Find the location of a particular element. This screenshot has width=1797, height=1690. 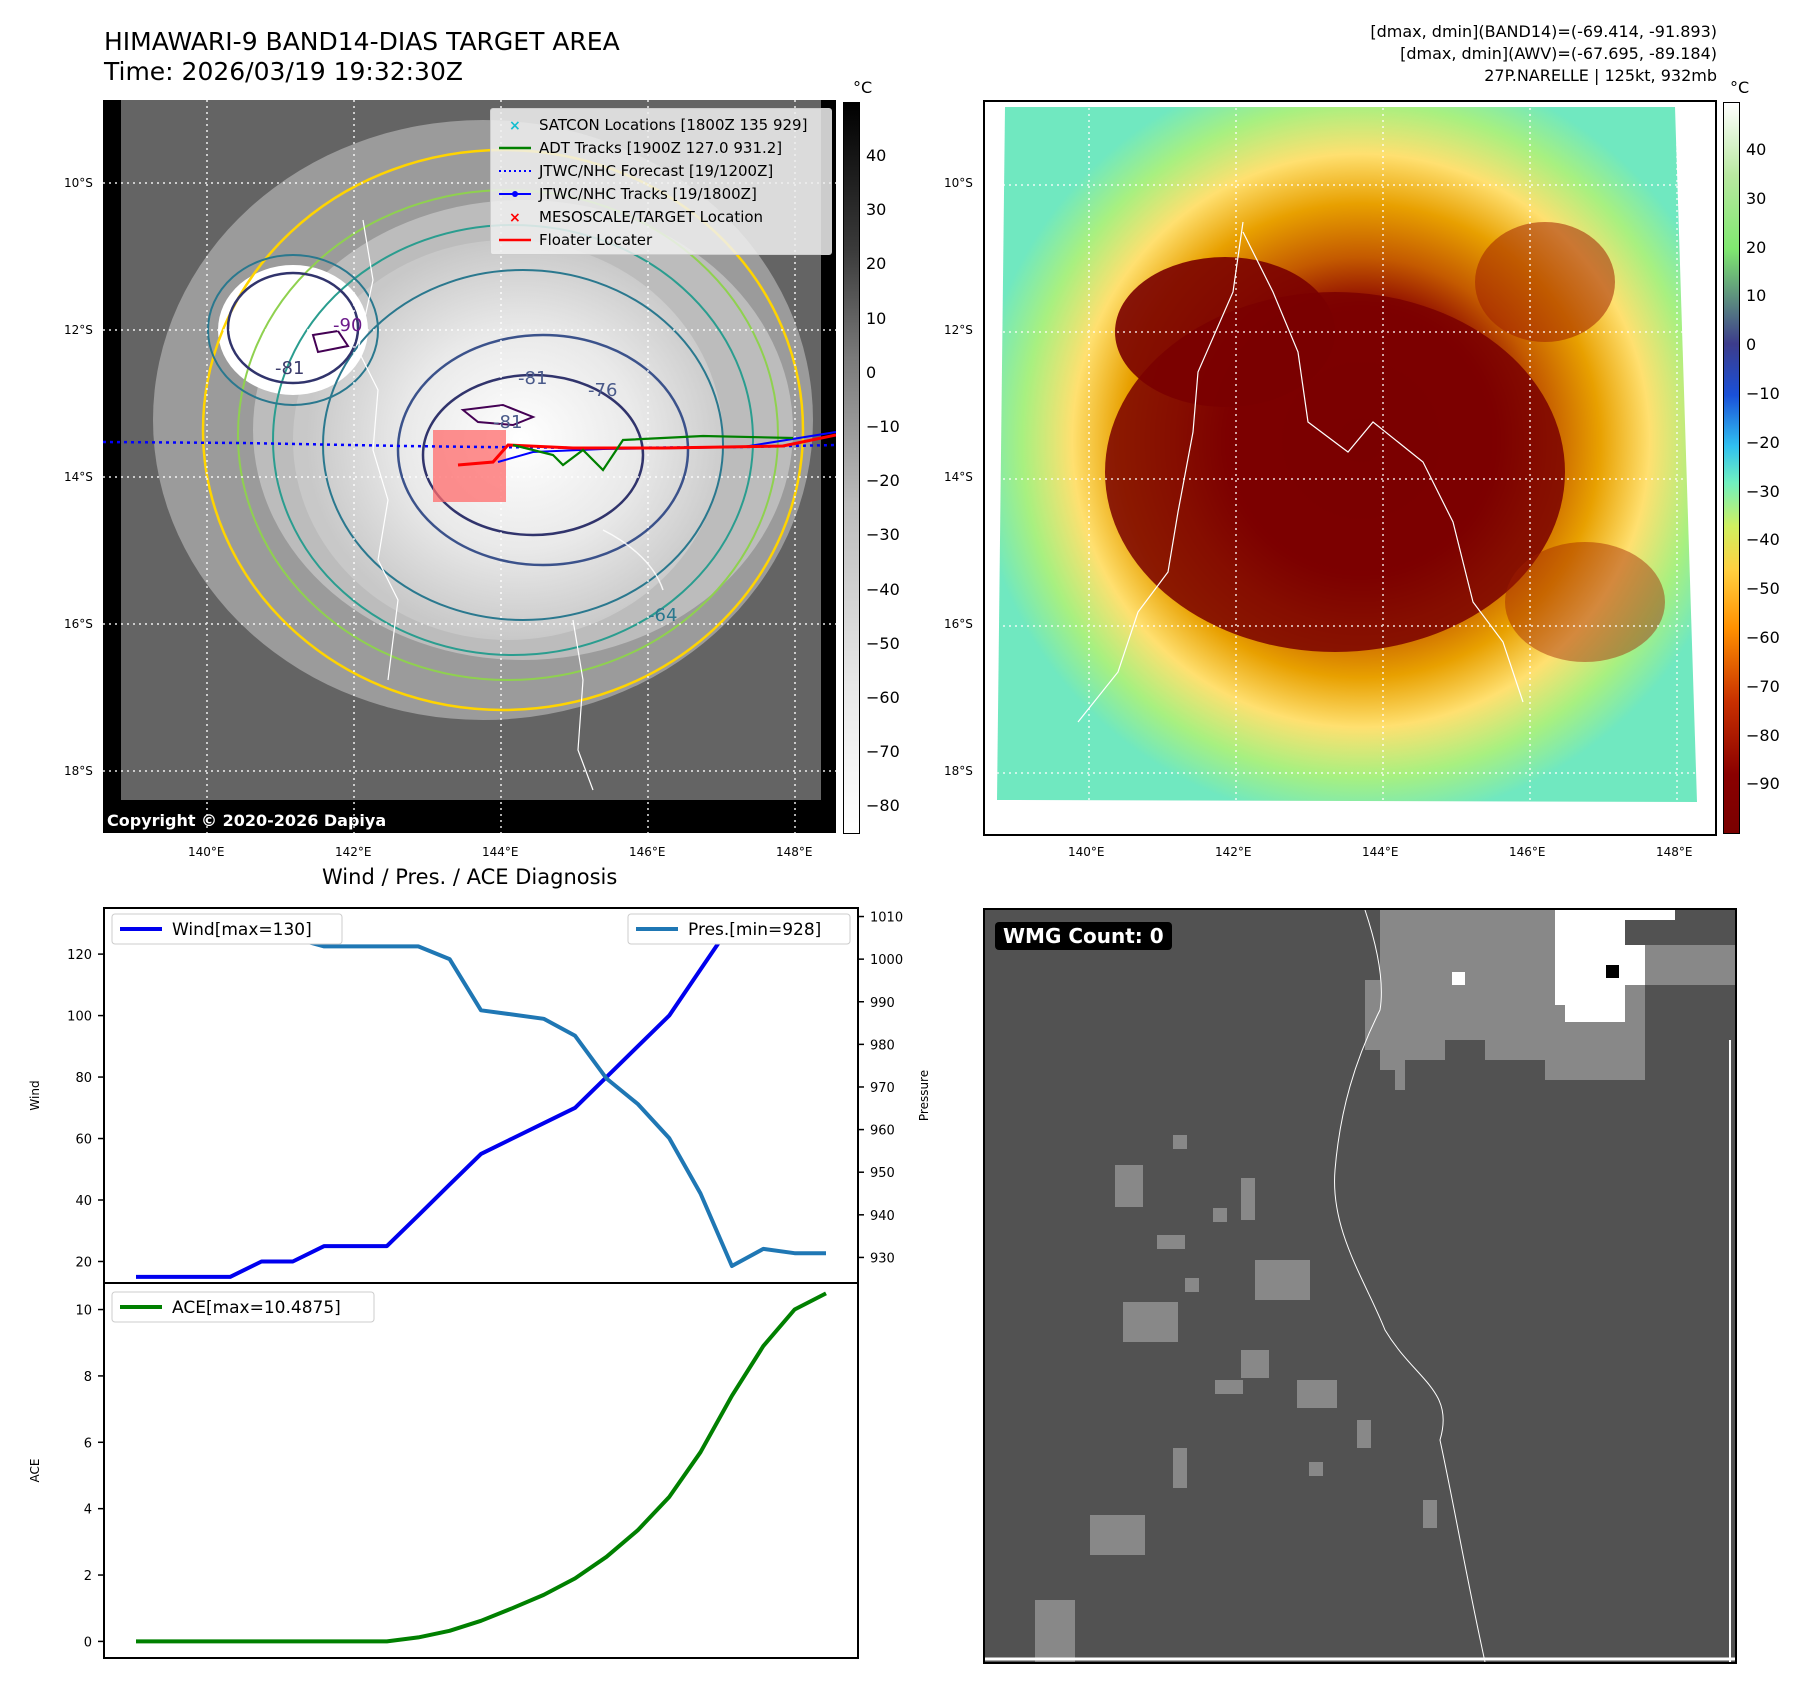

y-tick-label: 100 is located at coordinates (79, 1017).